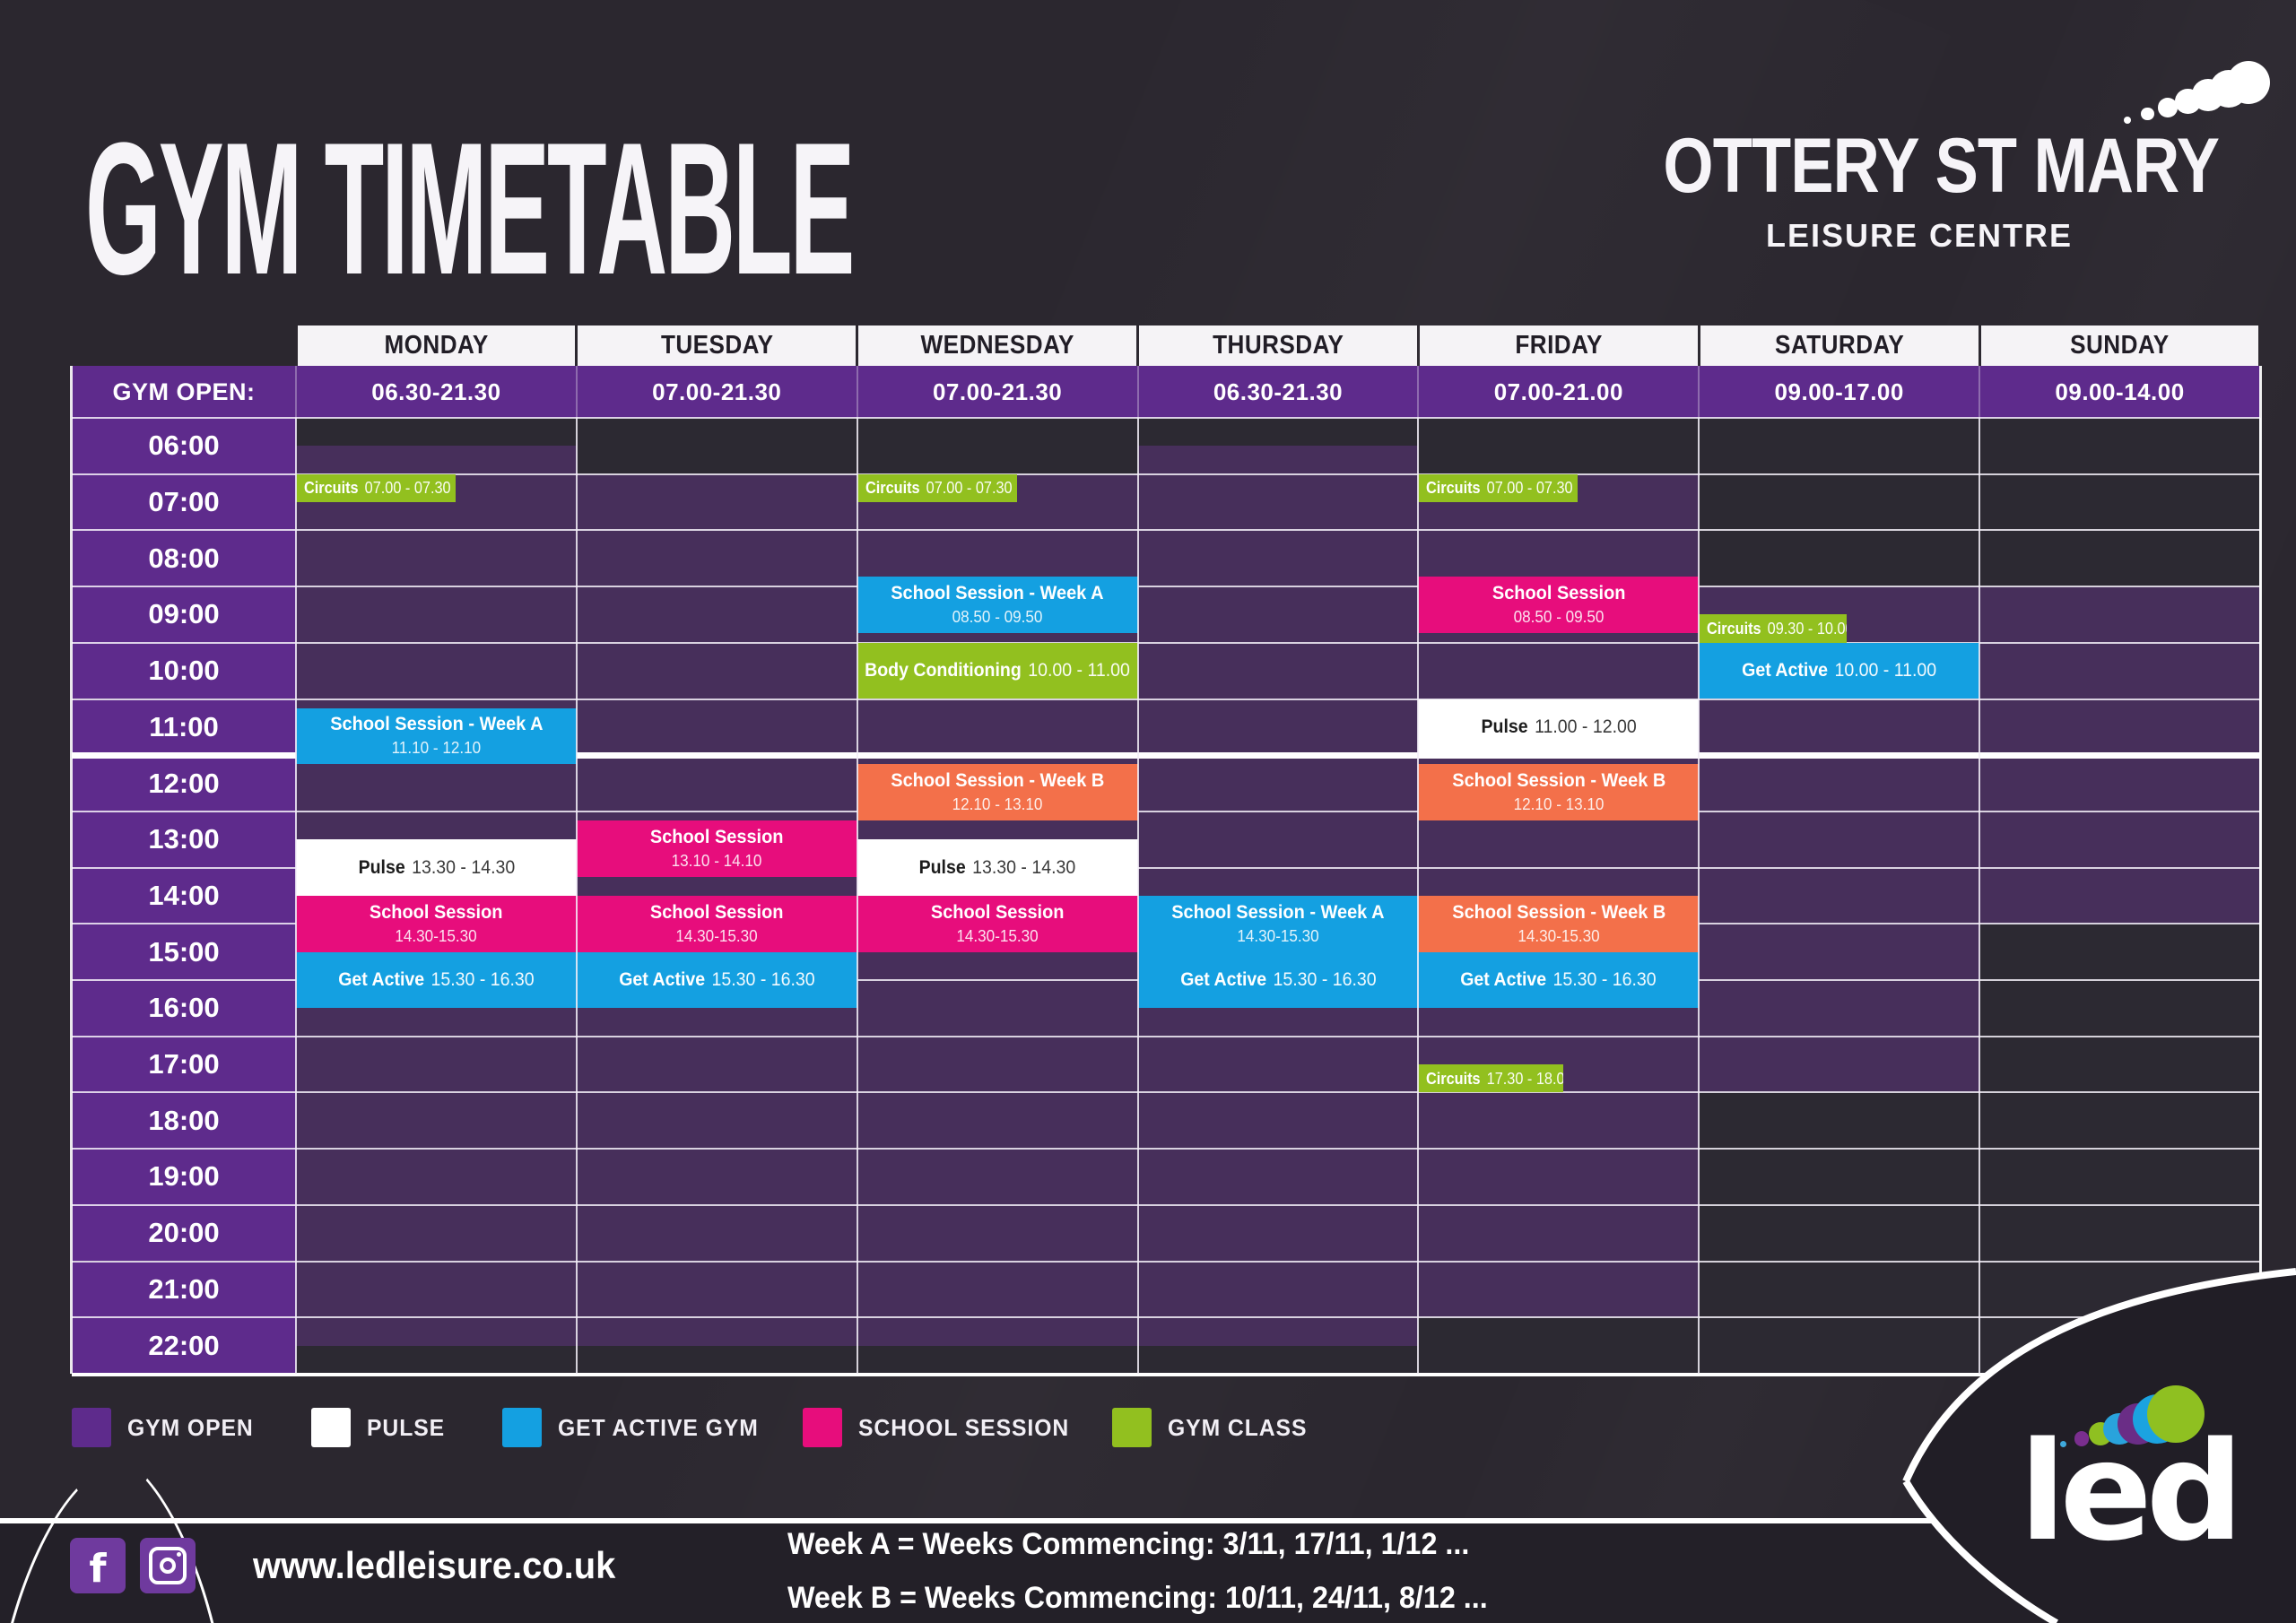 Image resolution: width=2296 pixels, height=1623 pixels. I want to click on venue-subtitle: LEISURE CENTRE, so click(1919, 236).